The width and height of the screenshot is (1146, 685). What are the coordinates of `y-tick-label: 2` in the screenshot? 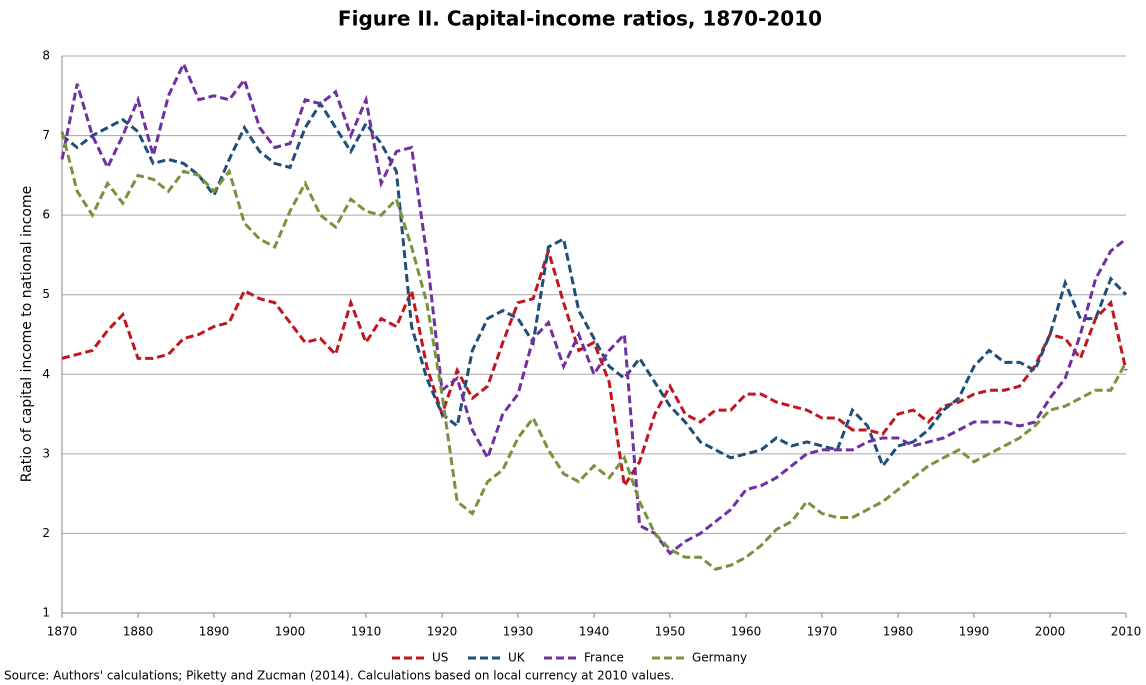 It's located at (46, 533).